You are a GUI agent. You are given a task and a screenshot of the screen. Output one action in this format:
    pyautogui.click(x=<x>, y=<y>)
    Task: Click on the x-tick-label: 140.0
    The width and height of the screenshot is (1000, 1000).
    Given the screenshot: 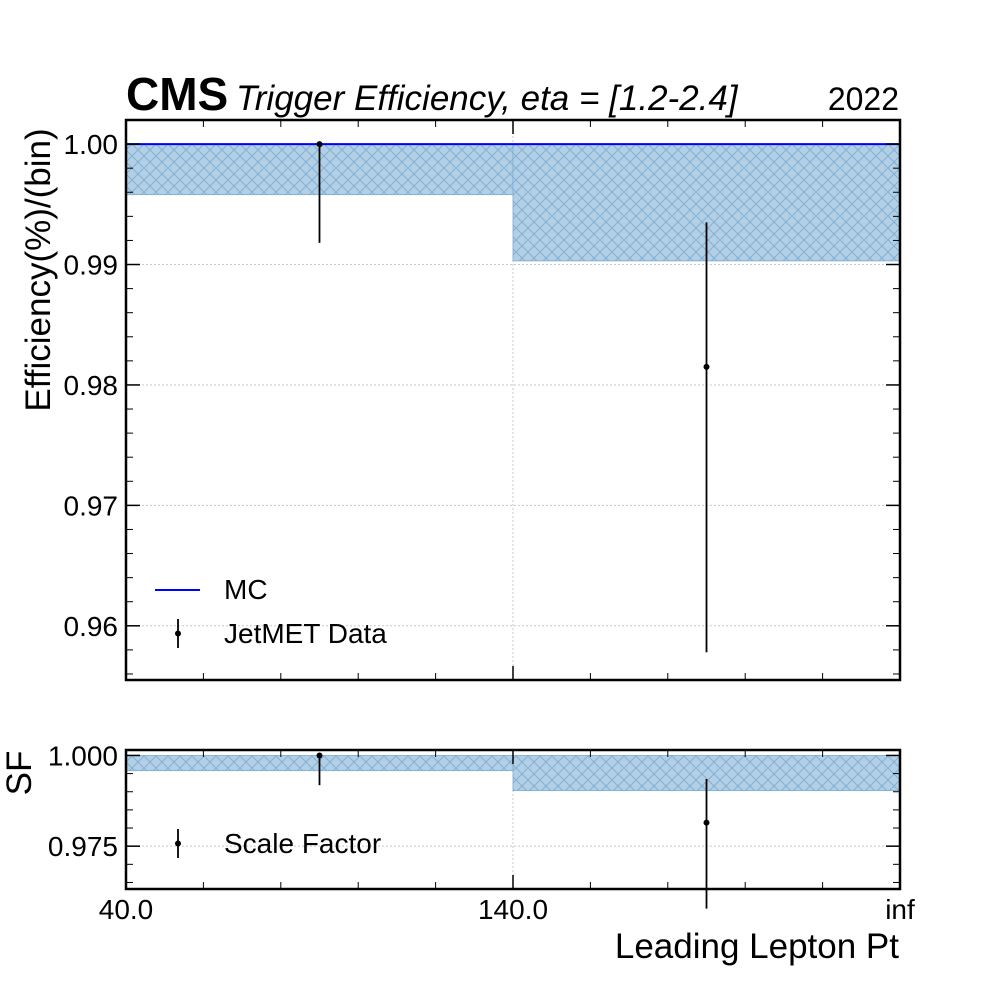 What is the action you would take?
    pyautogui.click(x=513, y=909)
    